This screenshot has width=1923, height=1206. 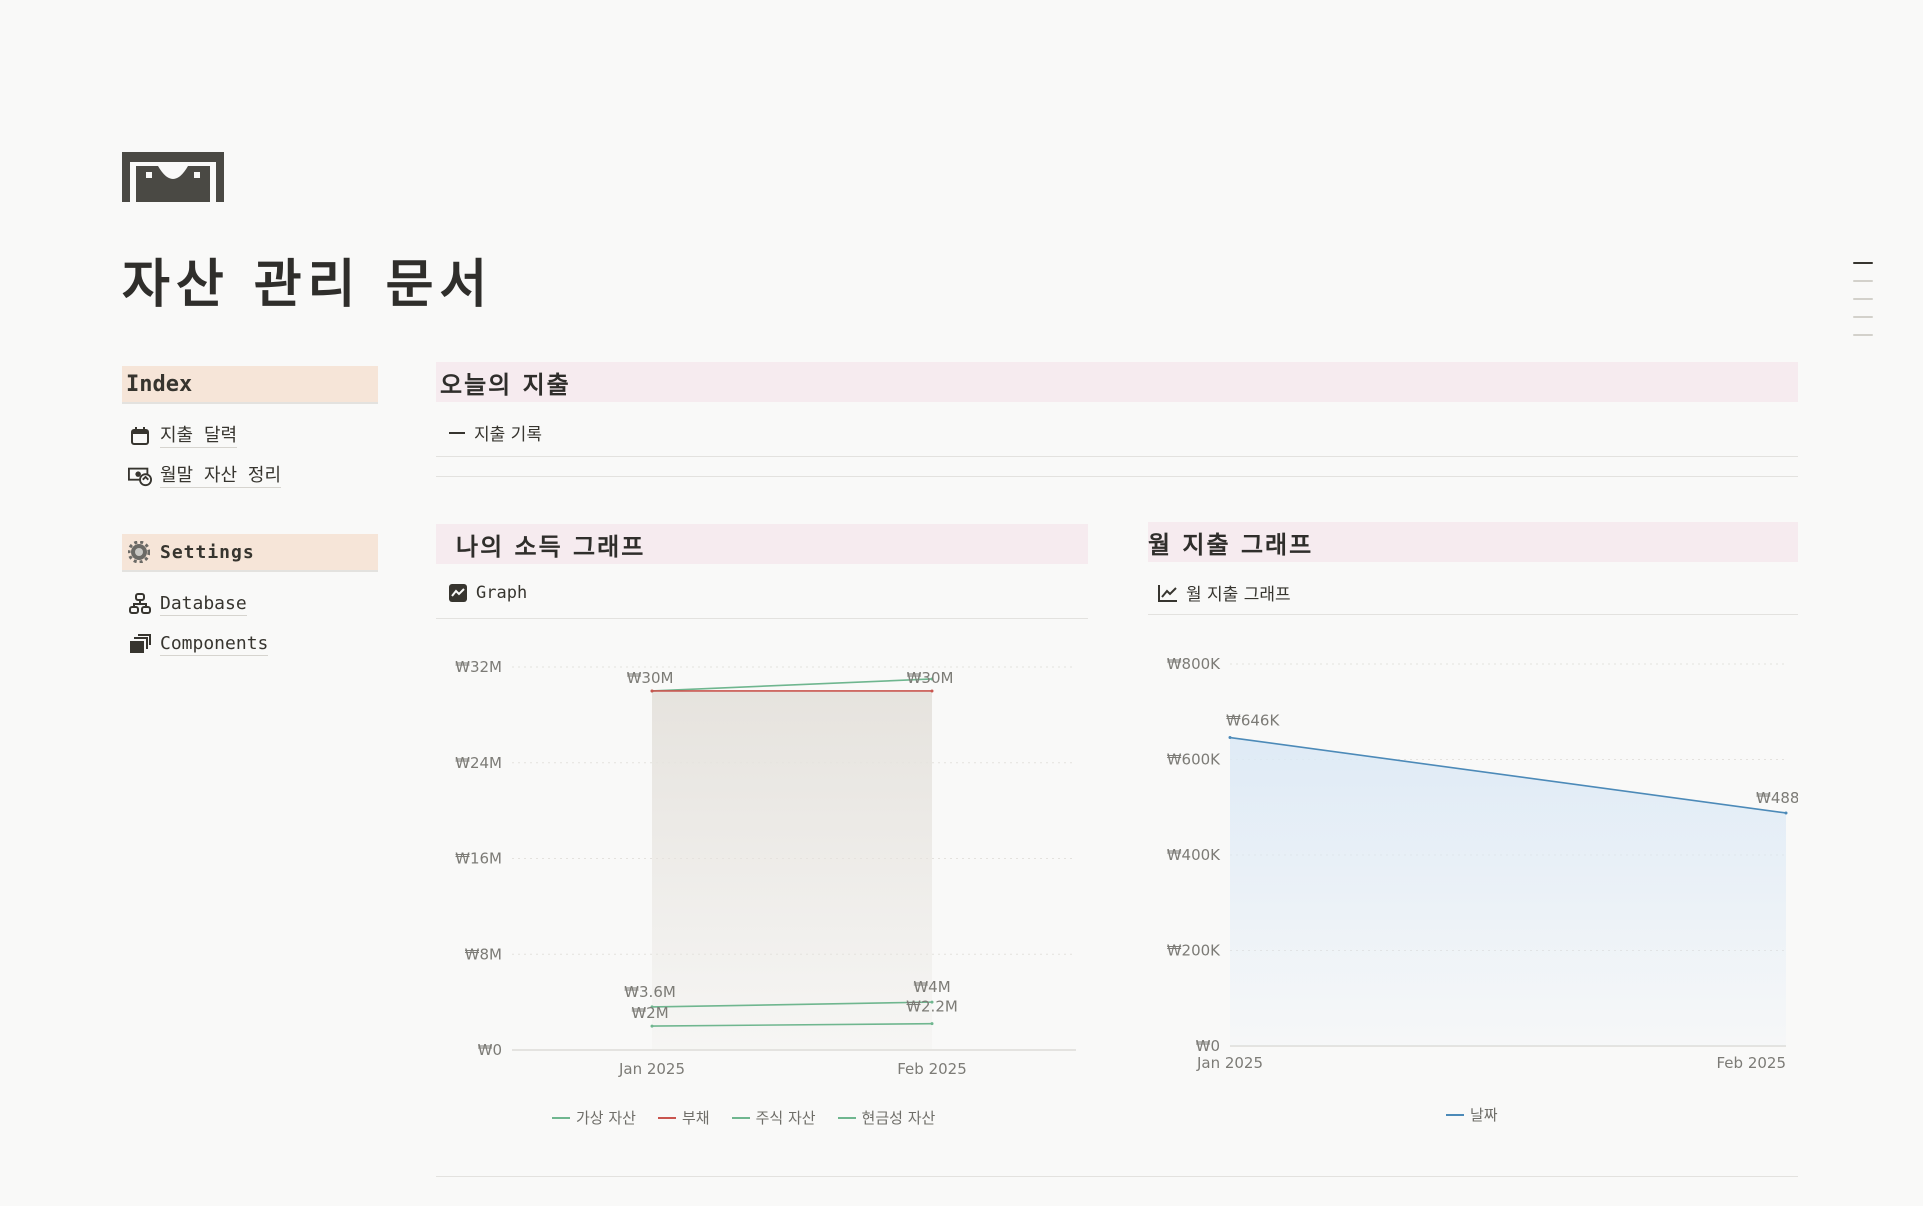 I want to click on y-tick-label: ₩8M, so click(x=483, y=954).